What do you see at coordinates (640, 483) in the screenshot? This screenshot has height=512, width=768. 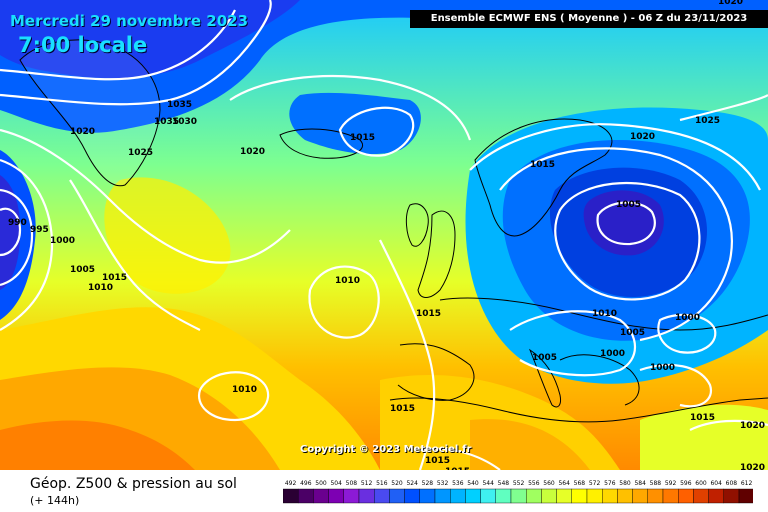 I see `scale-label: 584` at bounding box center [640, 483].